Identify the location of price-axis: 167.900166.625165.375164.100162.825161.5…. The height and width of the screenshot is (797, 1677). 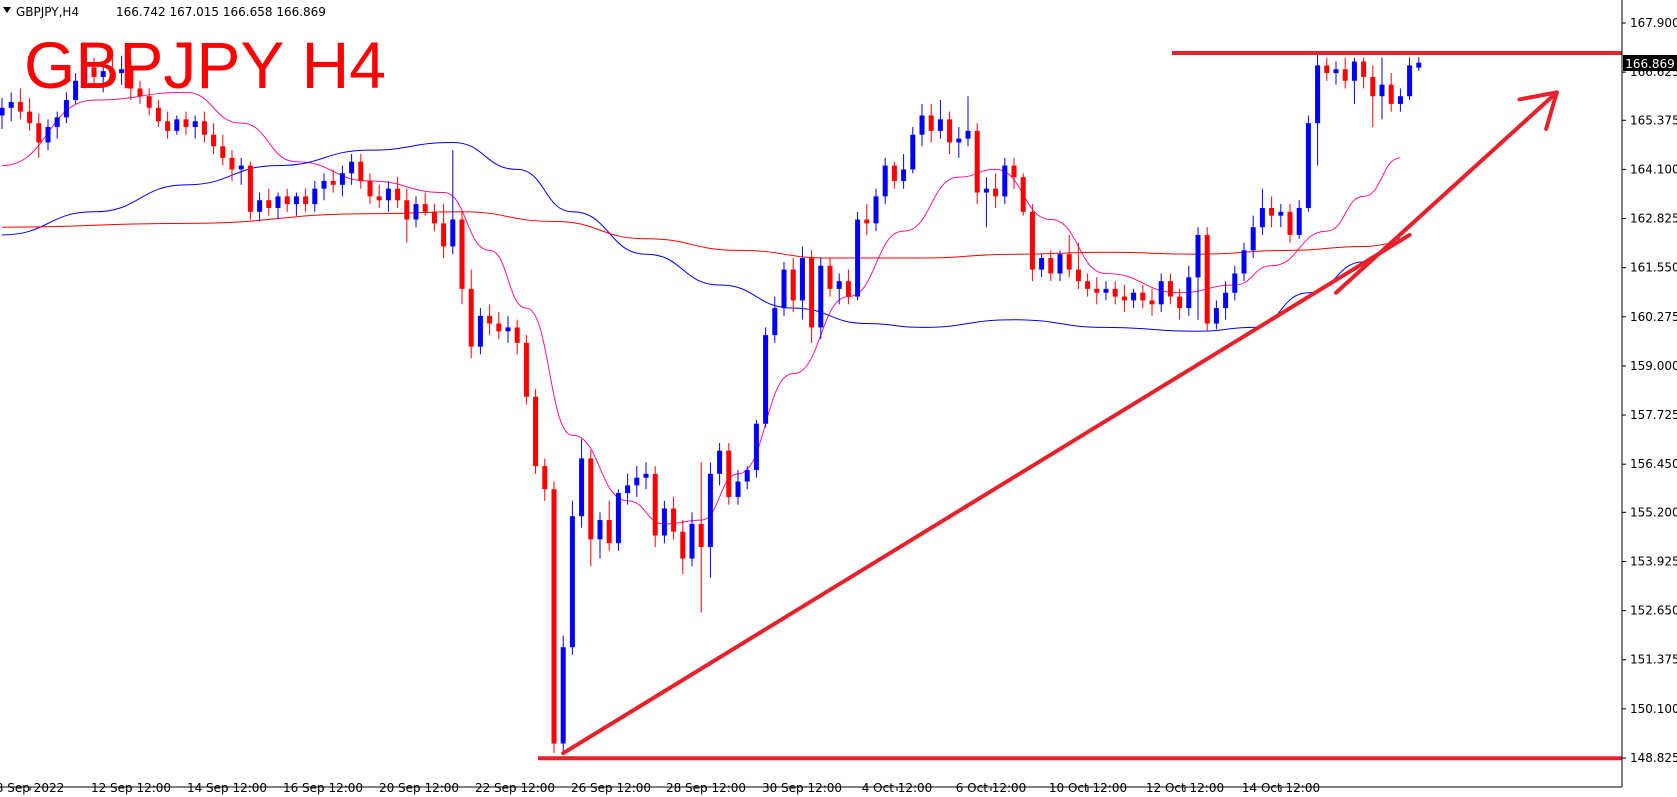
(1649, 390).